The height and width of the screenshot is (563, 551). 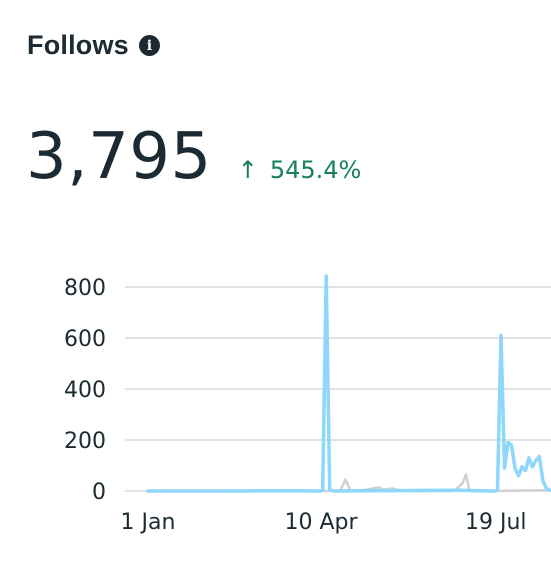 I want to click on info-icon: i, so click(x=149, y=45).